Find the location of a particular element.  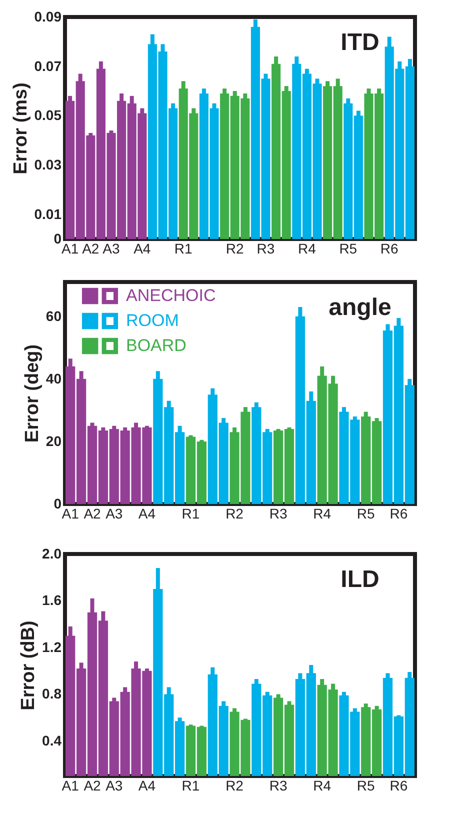

text: ITD is located at coordinates (360, 42).